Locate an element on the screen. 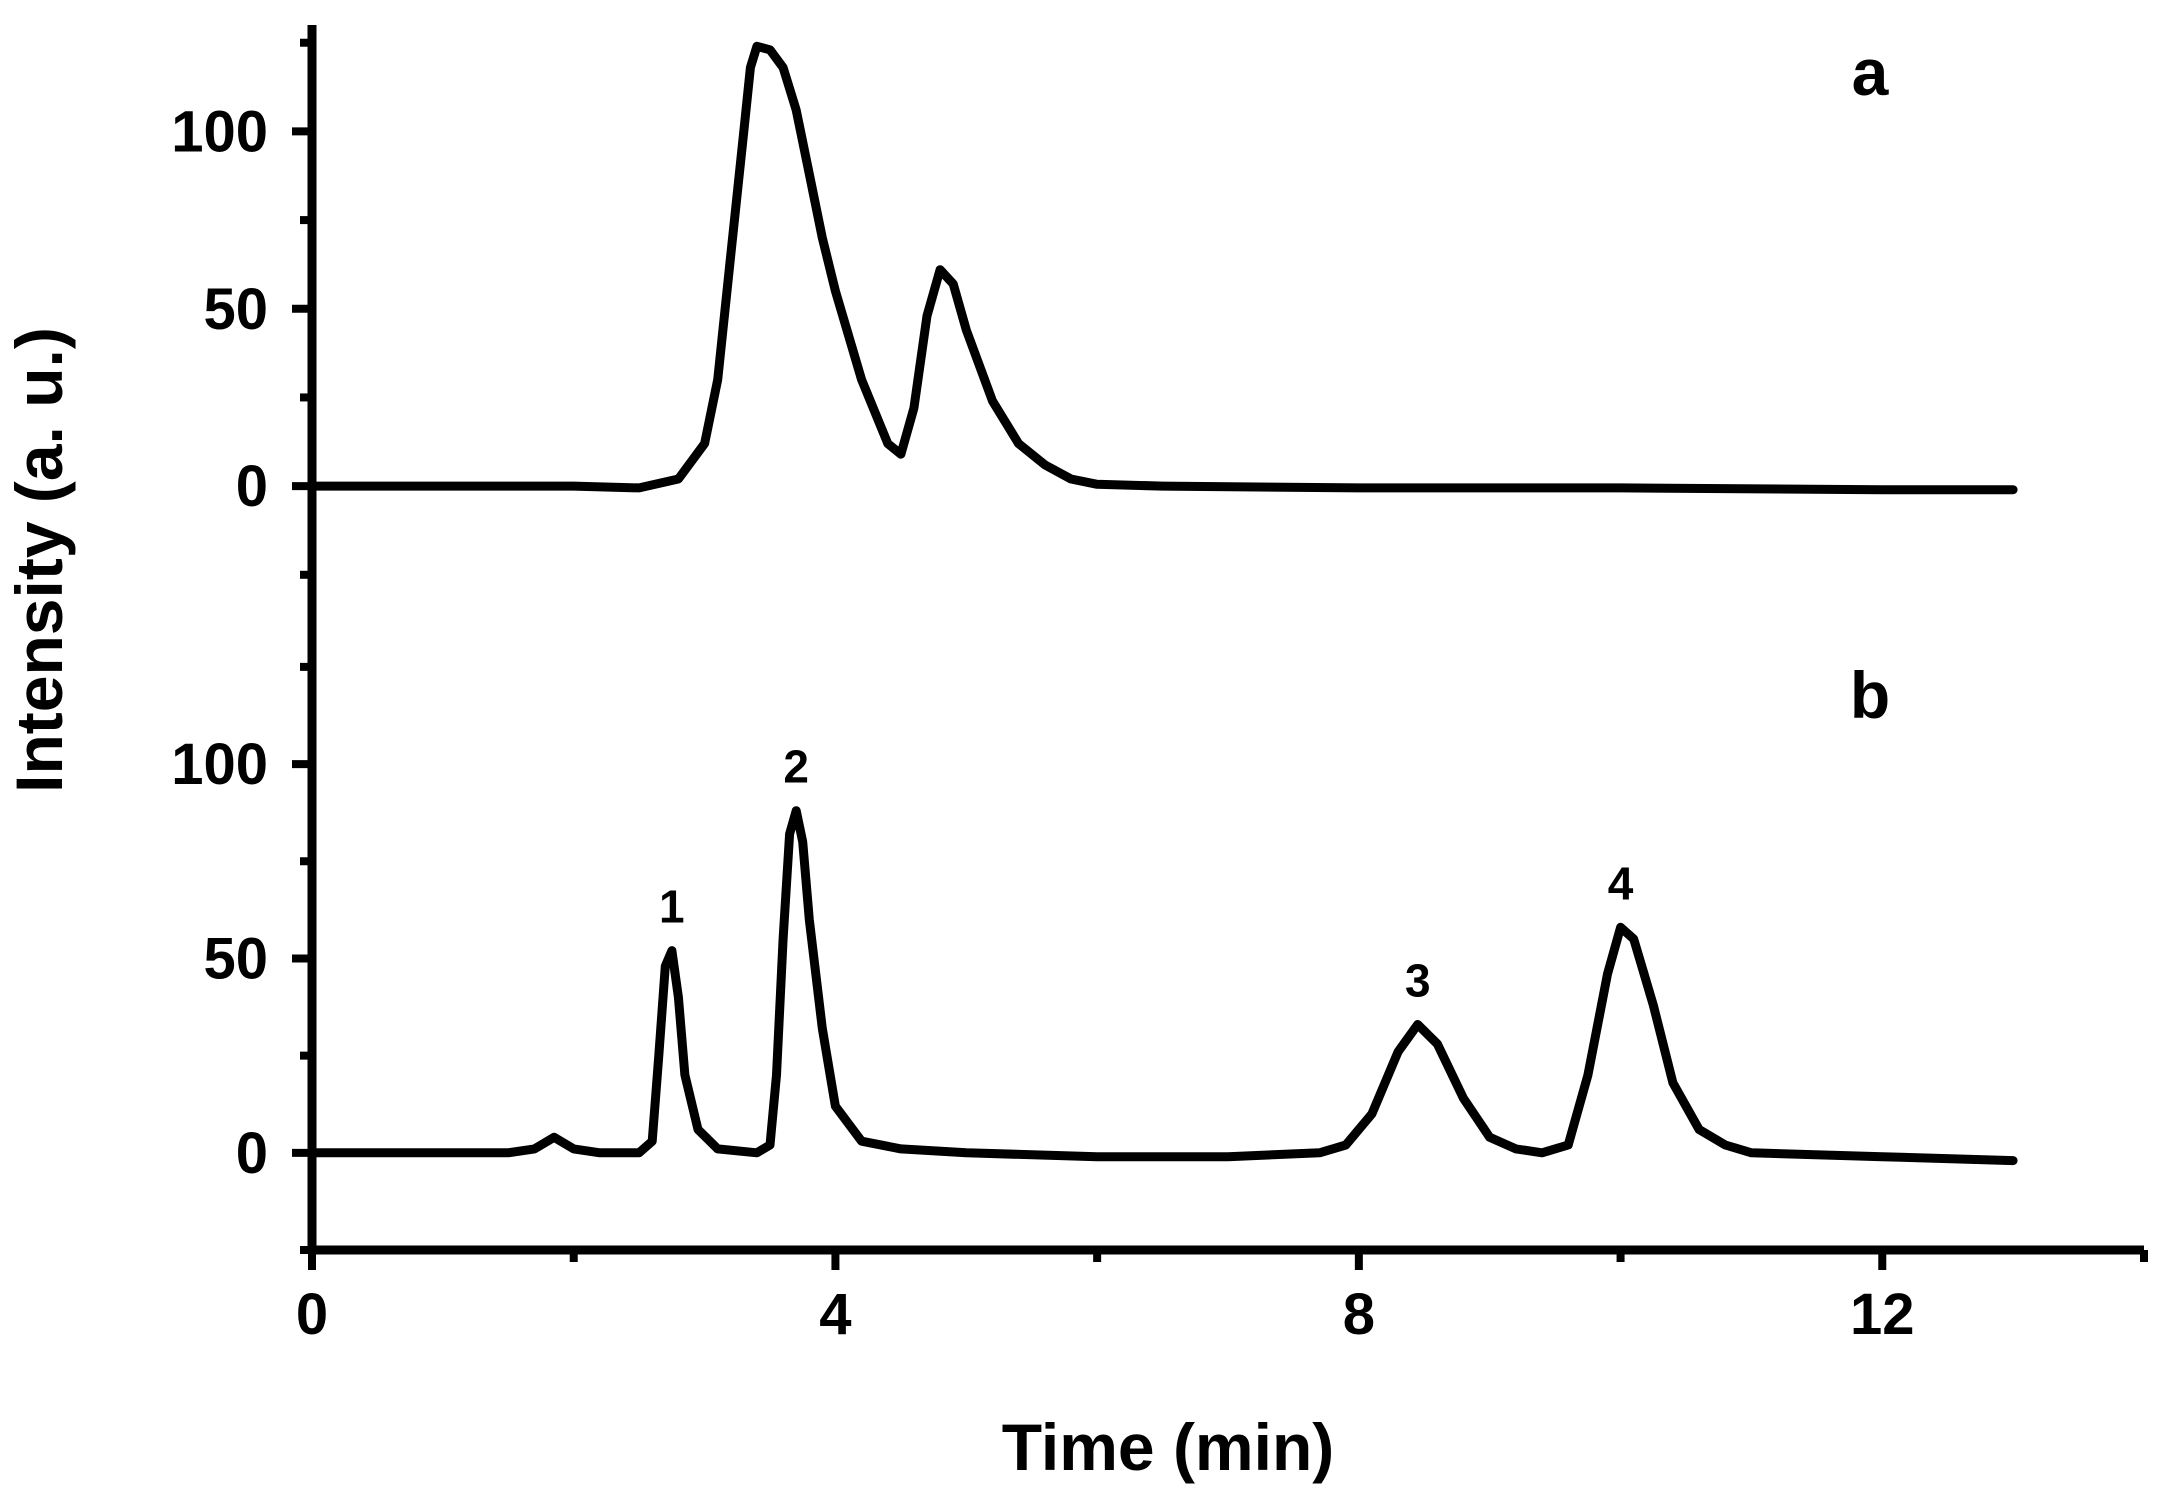 Image resolution: width=2166 pixels, height=1502 pixels. x-axis-title: Time (min) is located at coordinates (1168, 1447).